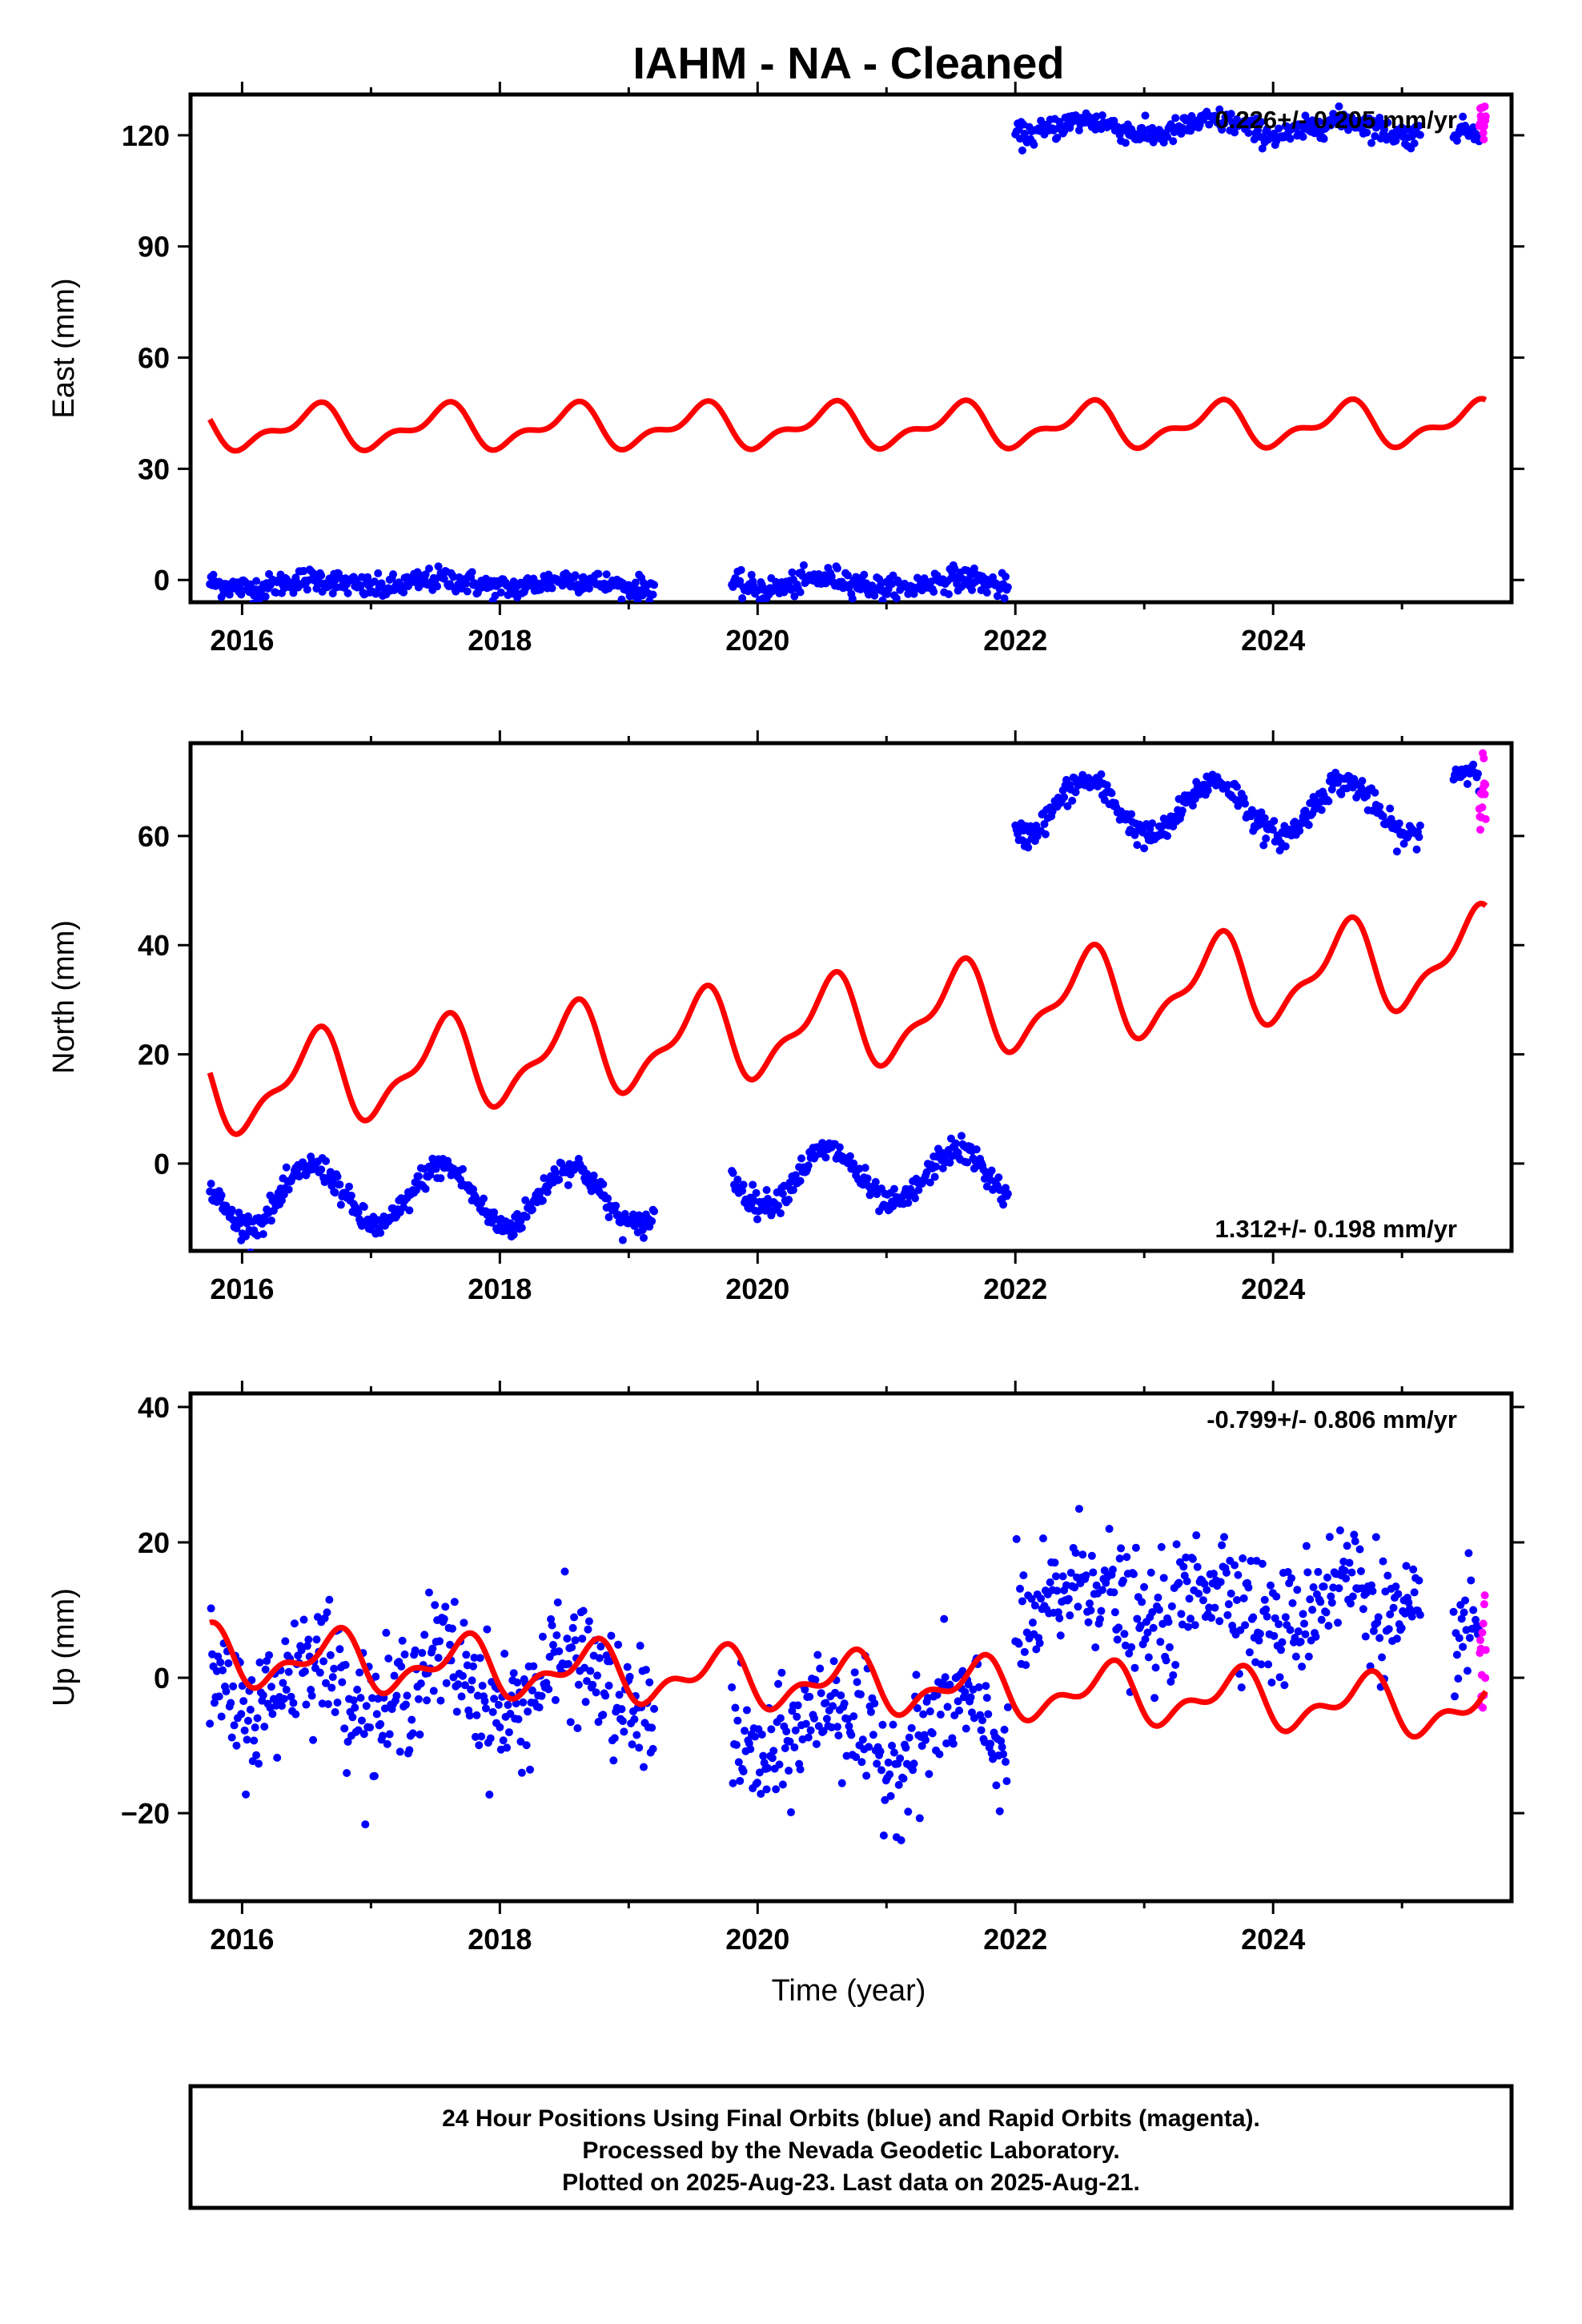 This screenshot has width=1582, height=2324. What do you see at coordinates (154, 837) in the screenshot?
I see `y-tick-label: 60` at bounding box center [154, 837].